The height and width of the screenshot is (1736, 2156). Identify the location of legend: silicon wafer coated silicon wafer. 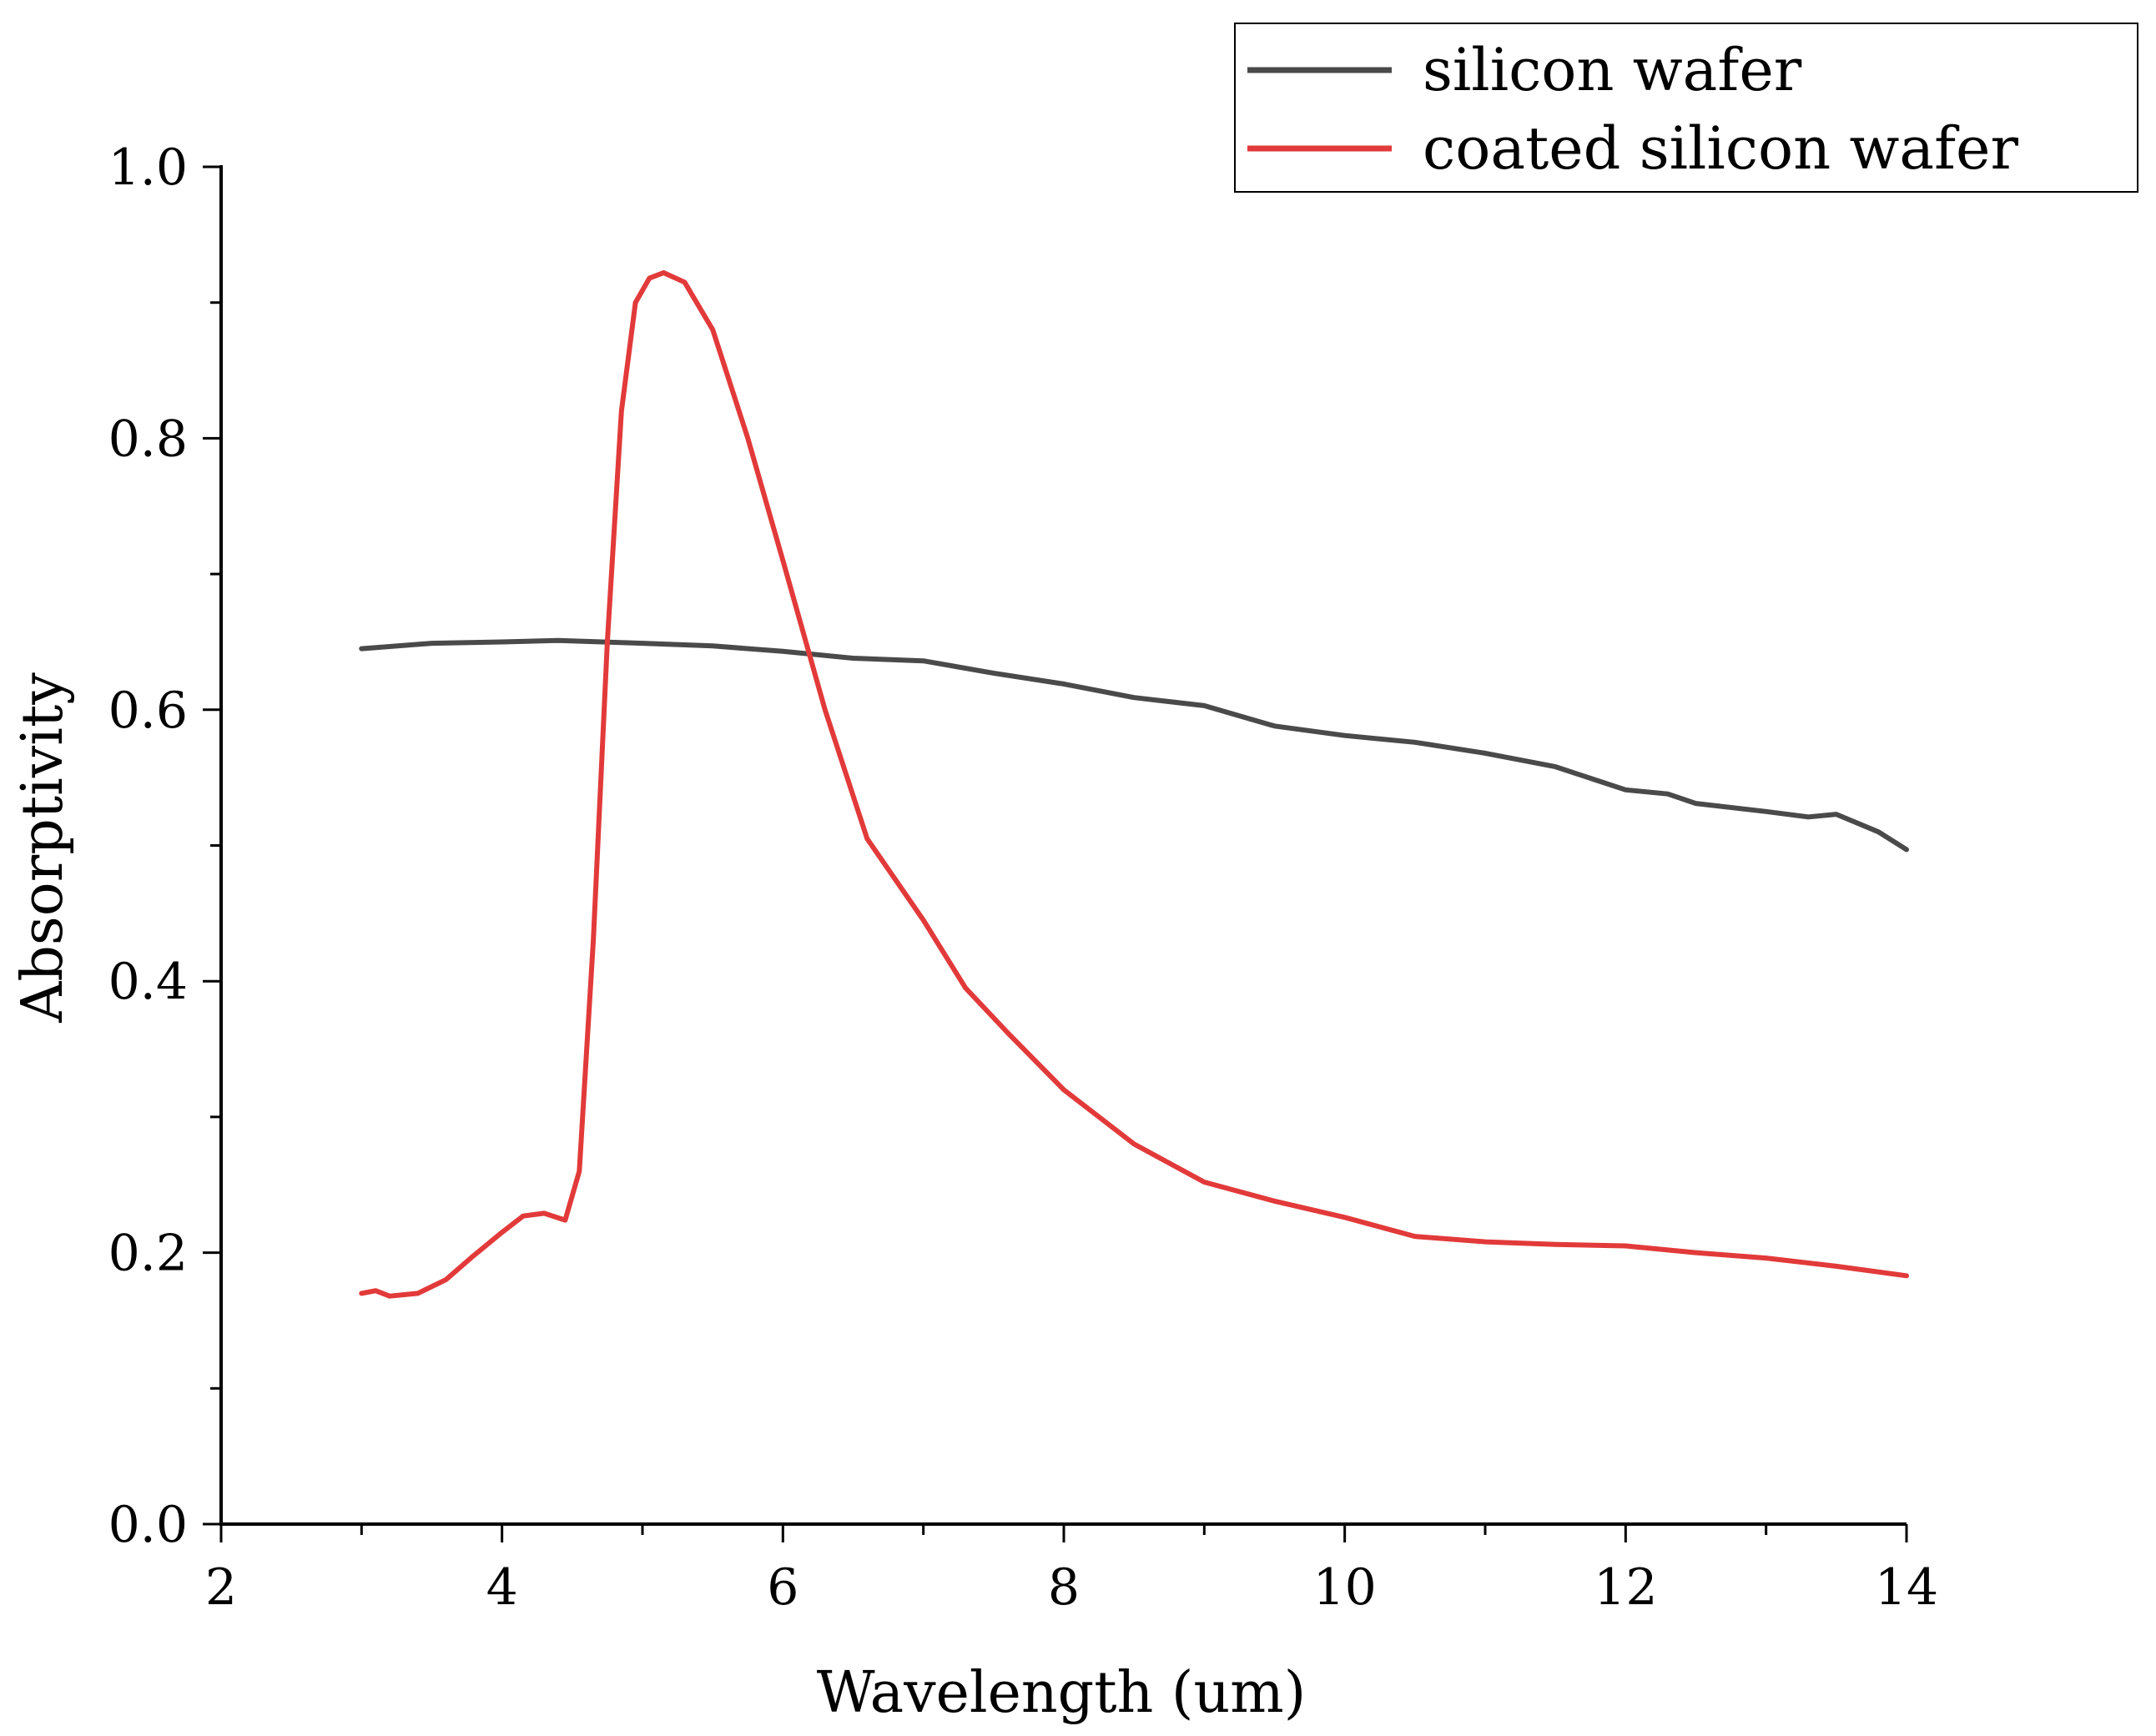
(1686, 108).